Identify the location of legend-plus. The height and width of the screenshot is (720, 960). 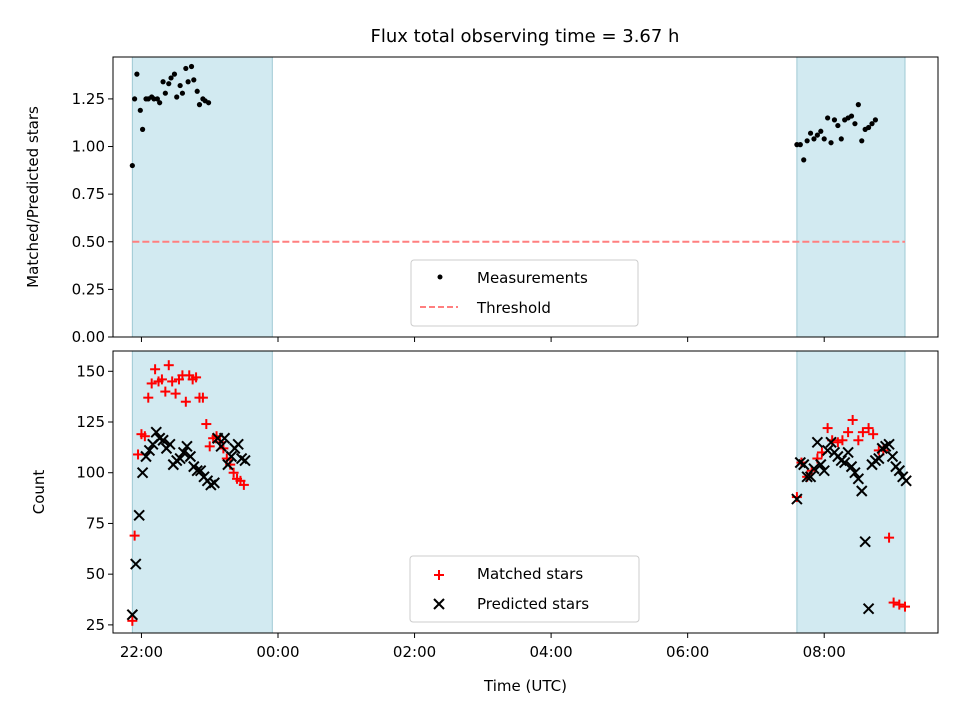
(439, 575).